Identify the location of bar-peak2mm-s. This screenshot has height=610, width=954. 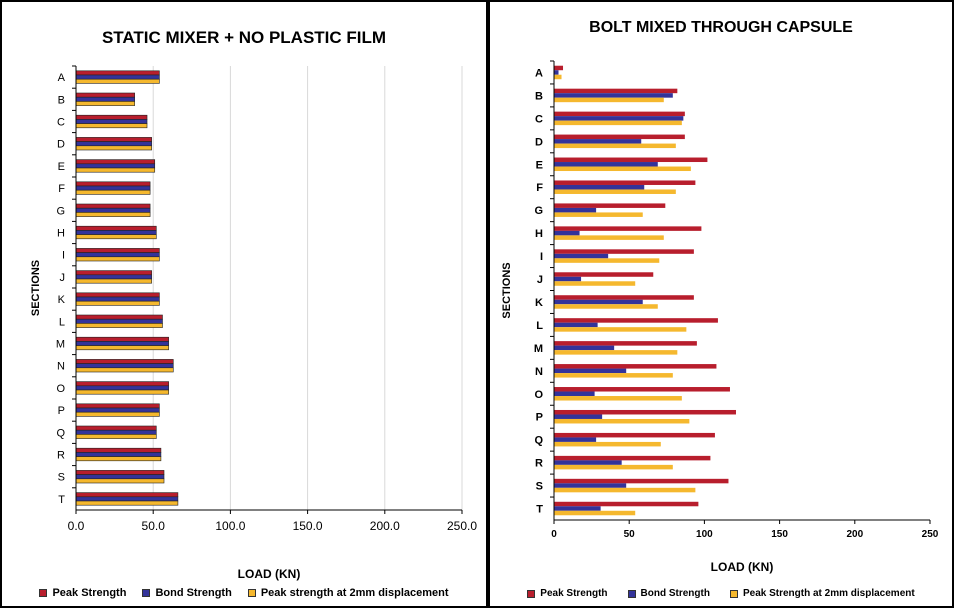
(120, 481).